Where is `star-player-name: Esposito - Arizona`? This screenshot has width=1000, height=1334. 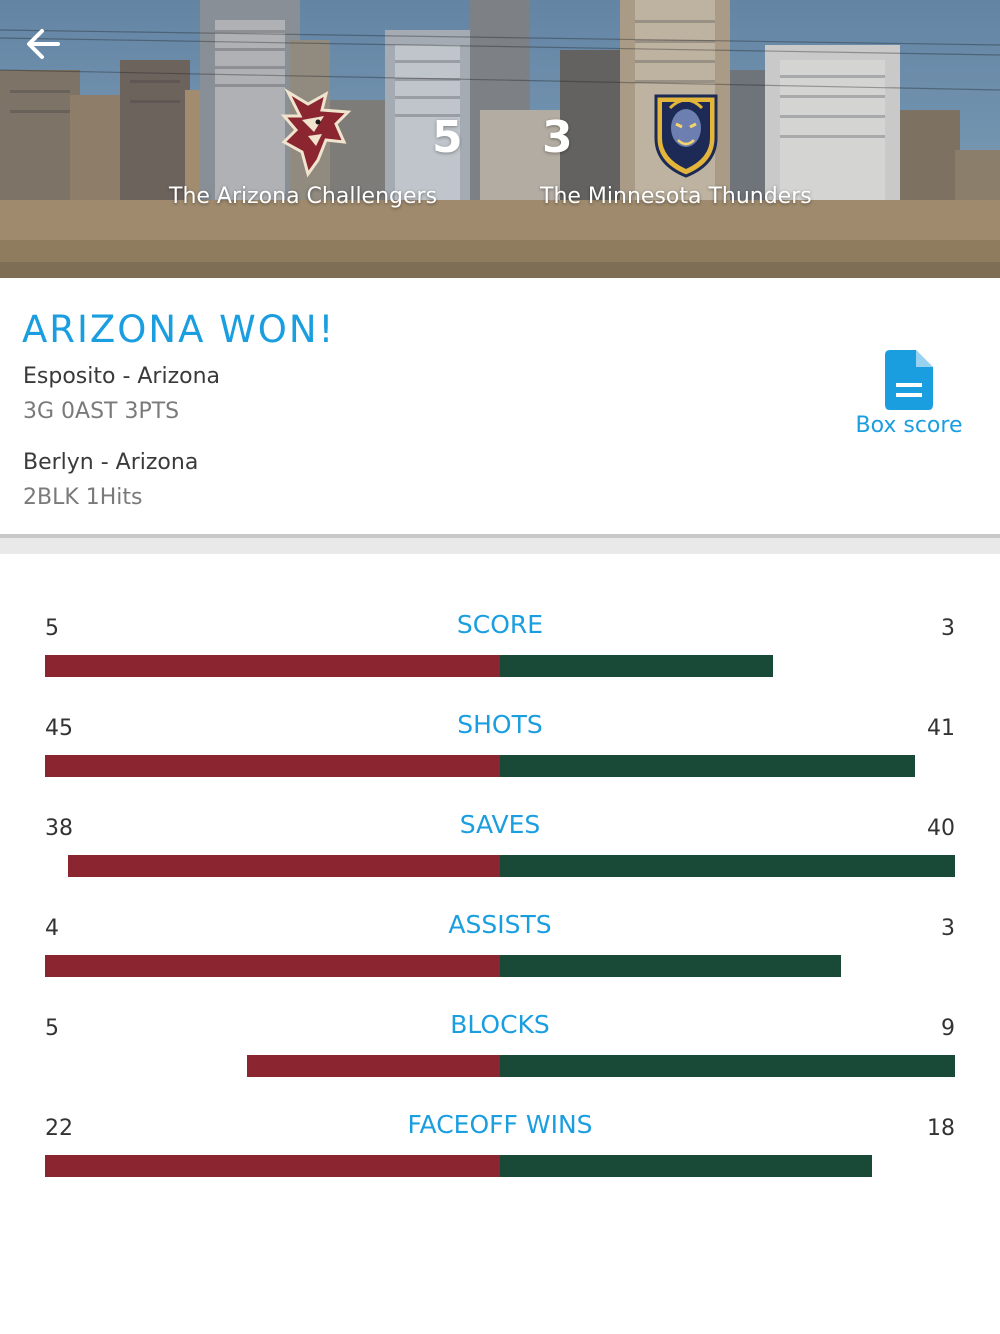 star-player-name: Esposito - Arizona is located at coordinates (122, 376).